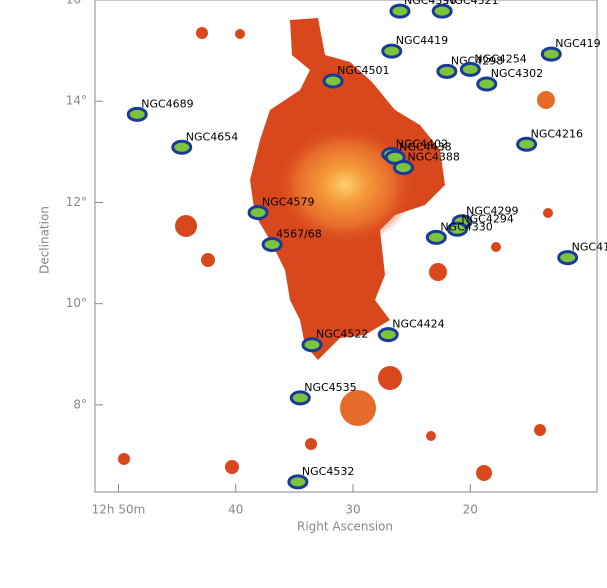 The width and height of the screenshot is (607, 588). I want to click on x-axis-title: Right Ascension, so click(345, 527).